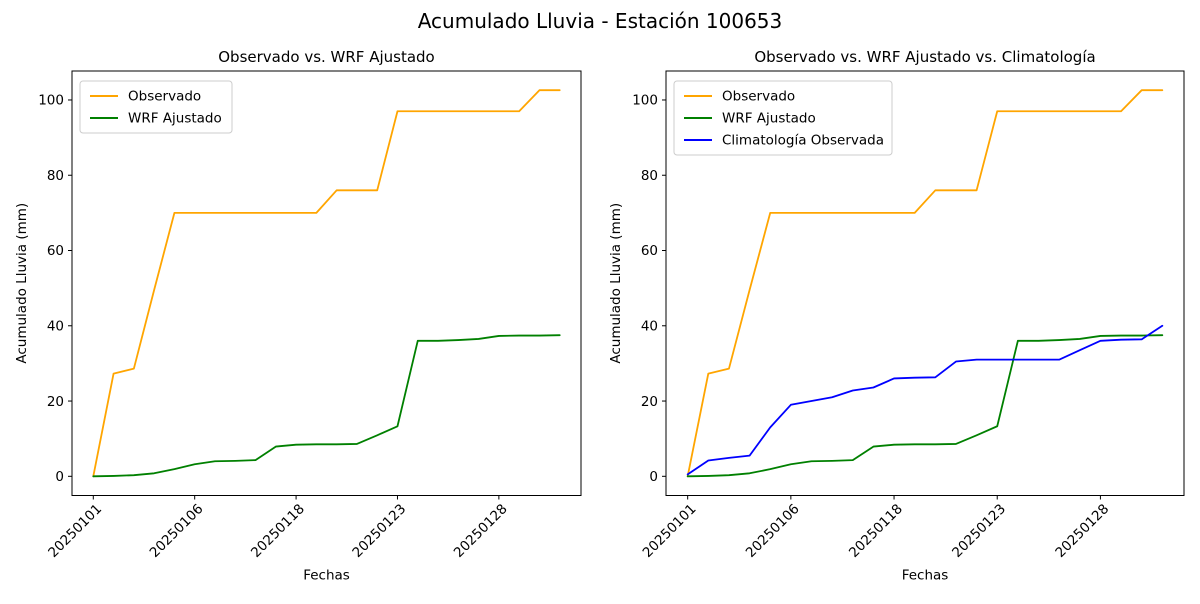 The height and width of the screenshot is (604, 1200). I want to click on series-line-climatologia-observada, so click(925, 400).